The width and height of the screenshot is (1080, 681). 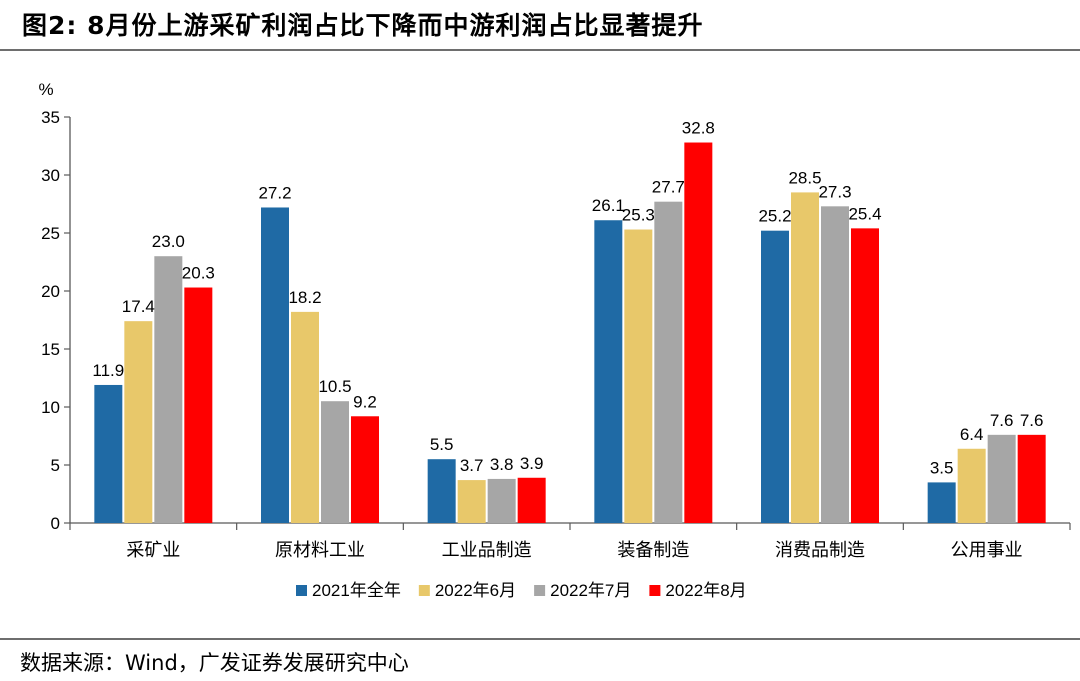 I want to click on bar-value-label: 23.0, so click(x=168, y=241).